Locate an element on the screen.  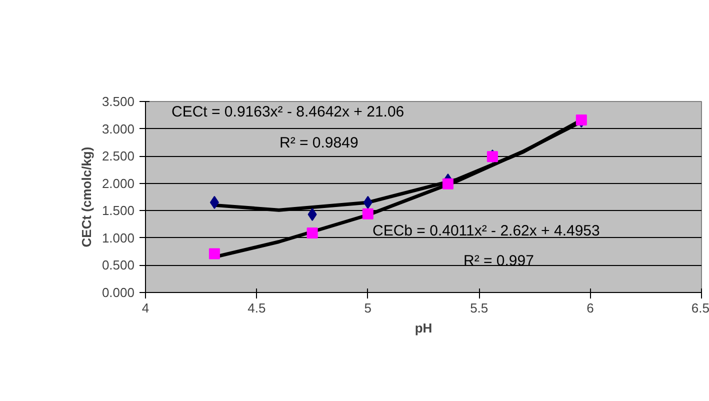
y-tick-label: 2.000 is located at coordinates (118, 183).